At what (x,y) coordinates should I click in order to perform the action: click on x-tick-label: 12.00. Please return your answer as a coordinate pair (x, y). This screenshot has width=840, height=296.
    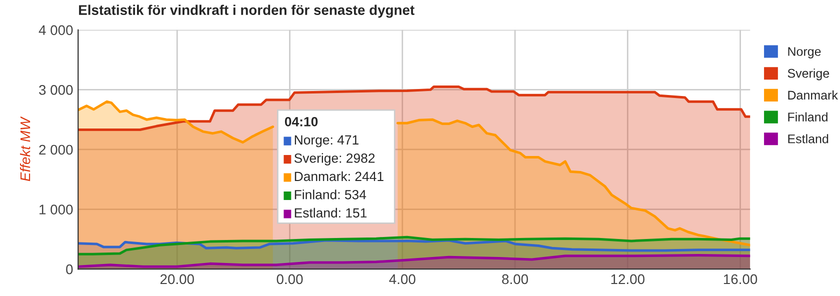
    Looking at the image, I should click on (627, 279).